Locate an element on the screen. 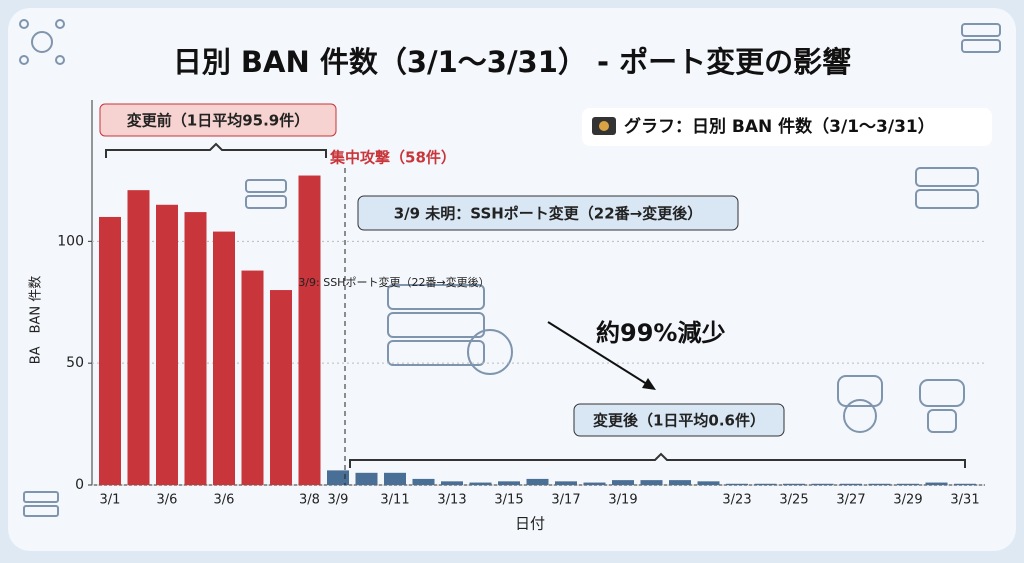 The width and height of the screenshot is (1024, 563). annotation: 変更後（1日平均0.6件） is located at coordinates (679, 421).